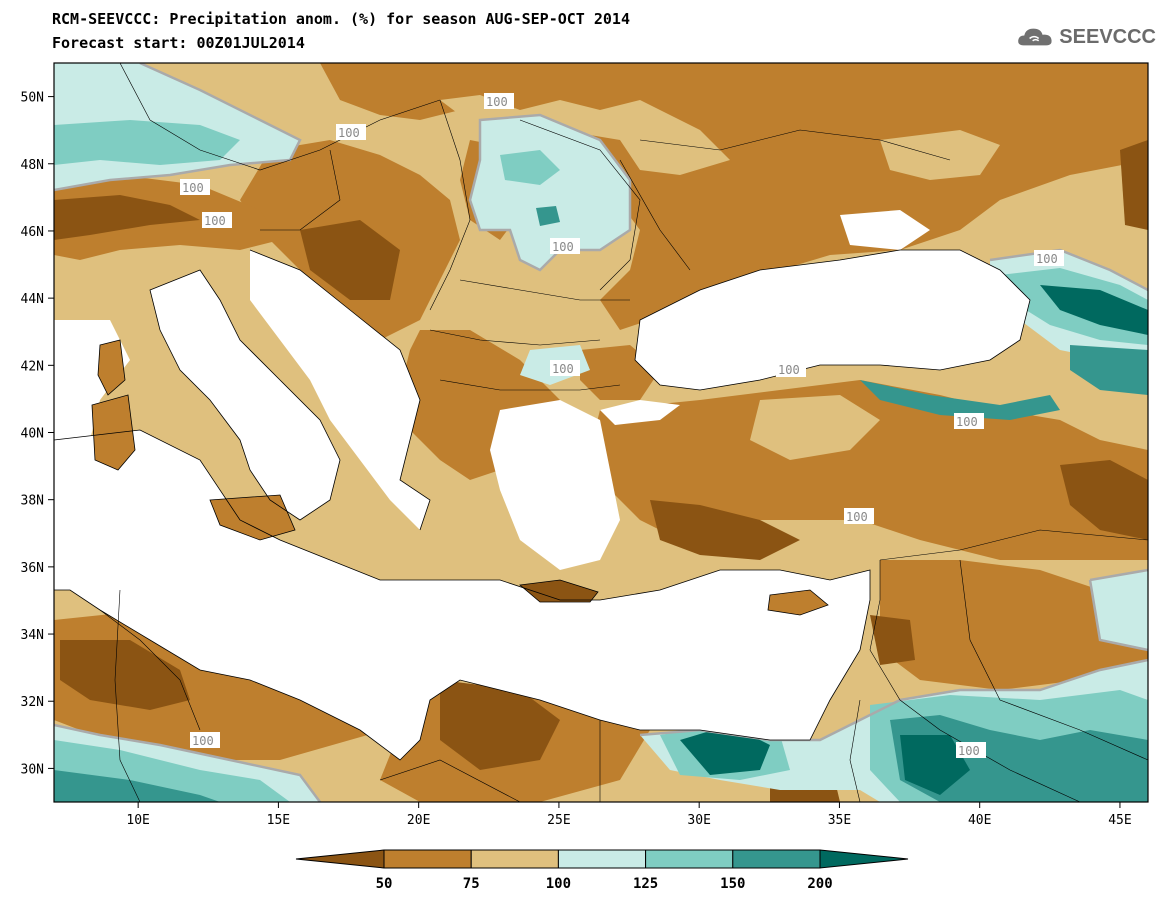 This screenshot has width=1165, height=907. I want to click on field-125-150-carpathian, so click(530, 167).